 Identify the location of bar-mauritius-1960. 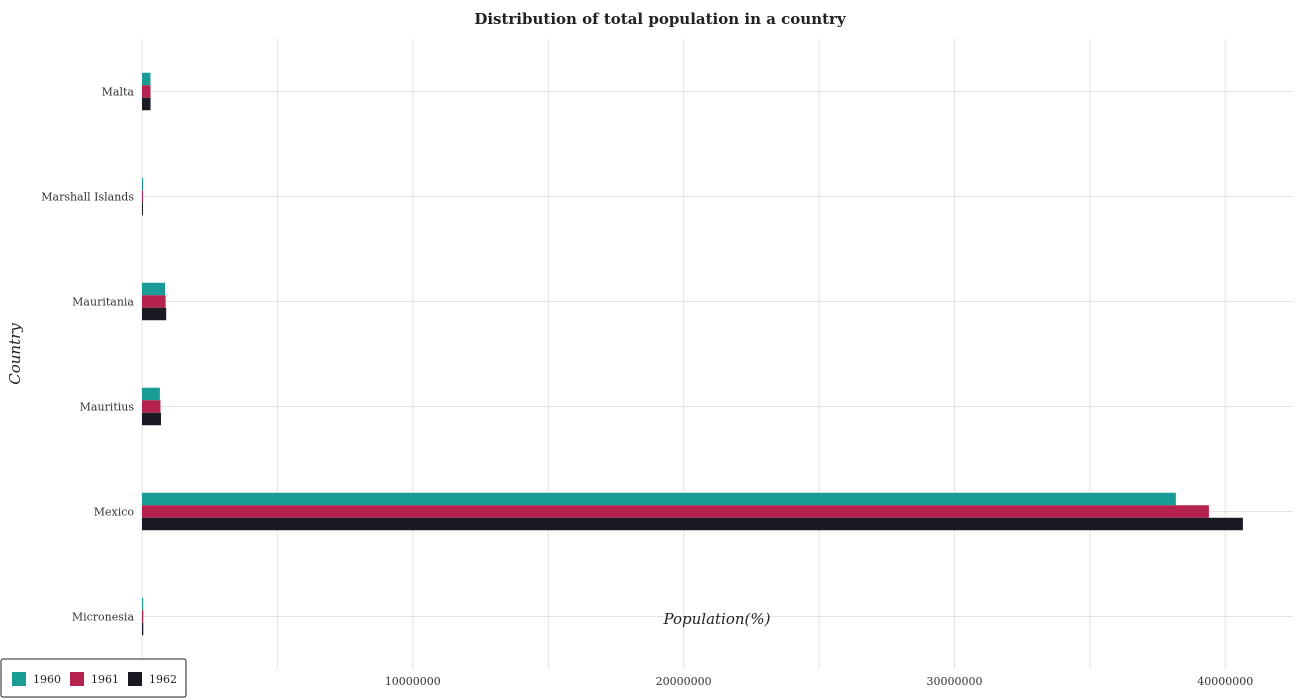
(151, 394).